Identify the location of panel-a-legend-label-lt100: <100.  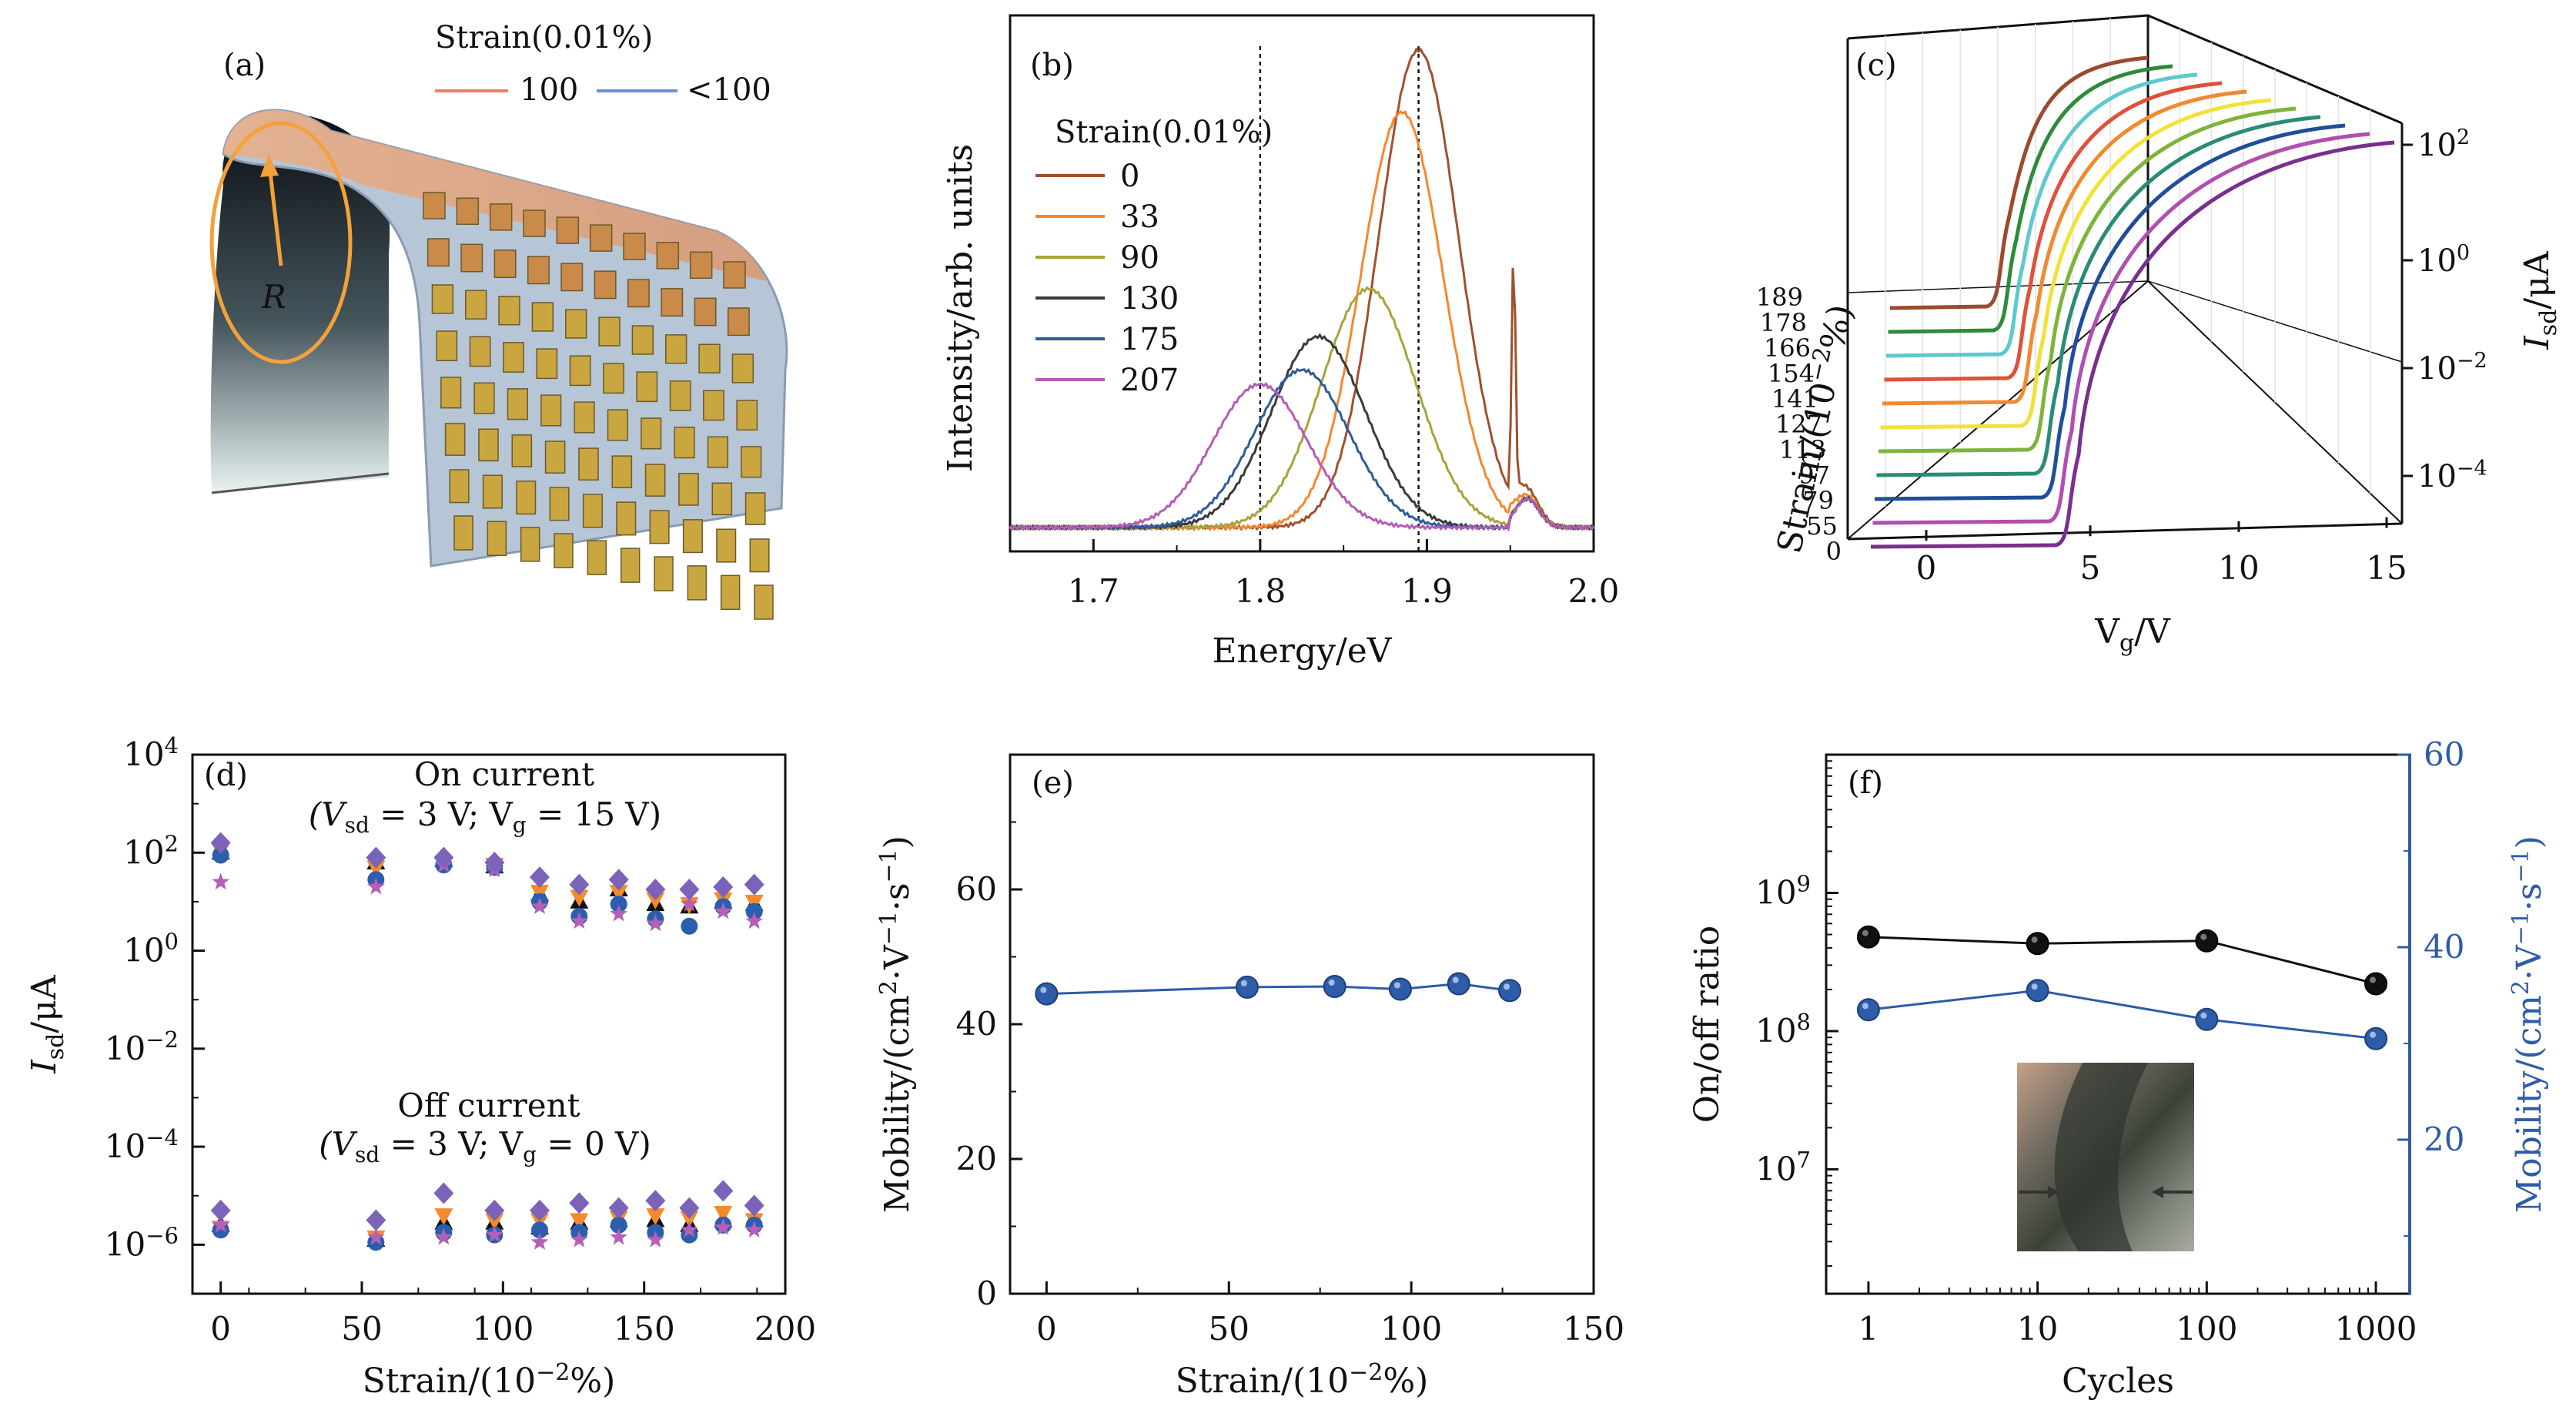
(729, 90).